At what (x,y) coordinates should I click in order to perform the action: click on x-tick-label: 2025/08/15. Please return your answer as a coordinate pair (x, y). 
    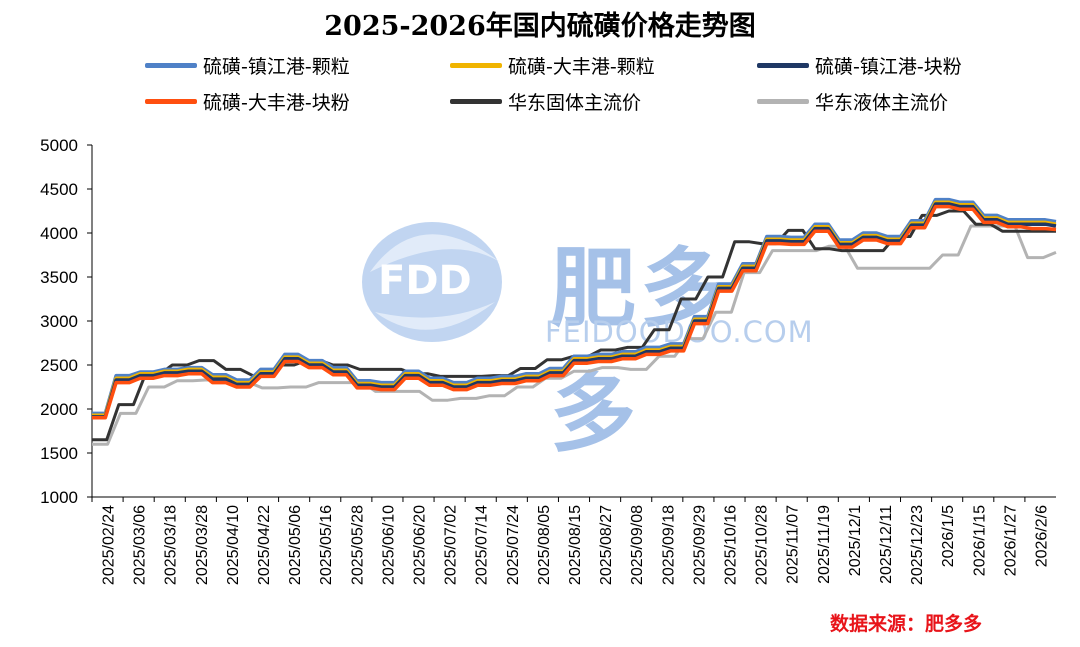
    Looking at the image, I should click on (575, 545).